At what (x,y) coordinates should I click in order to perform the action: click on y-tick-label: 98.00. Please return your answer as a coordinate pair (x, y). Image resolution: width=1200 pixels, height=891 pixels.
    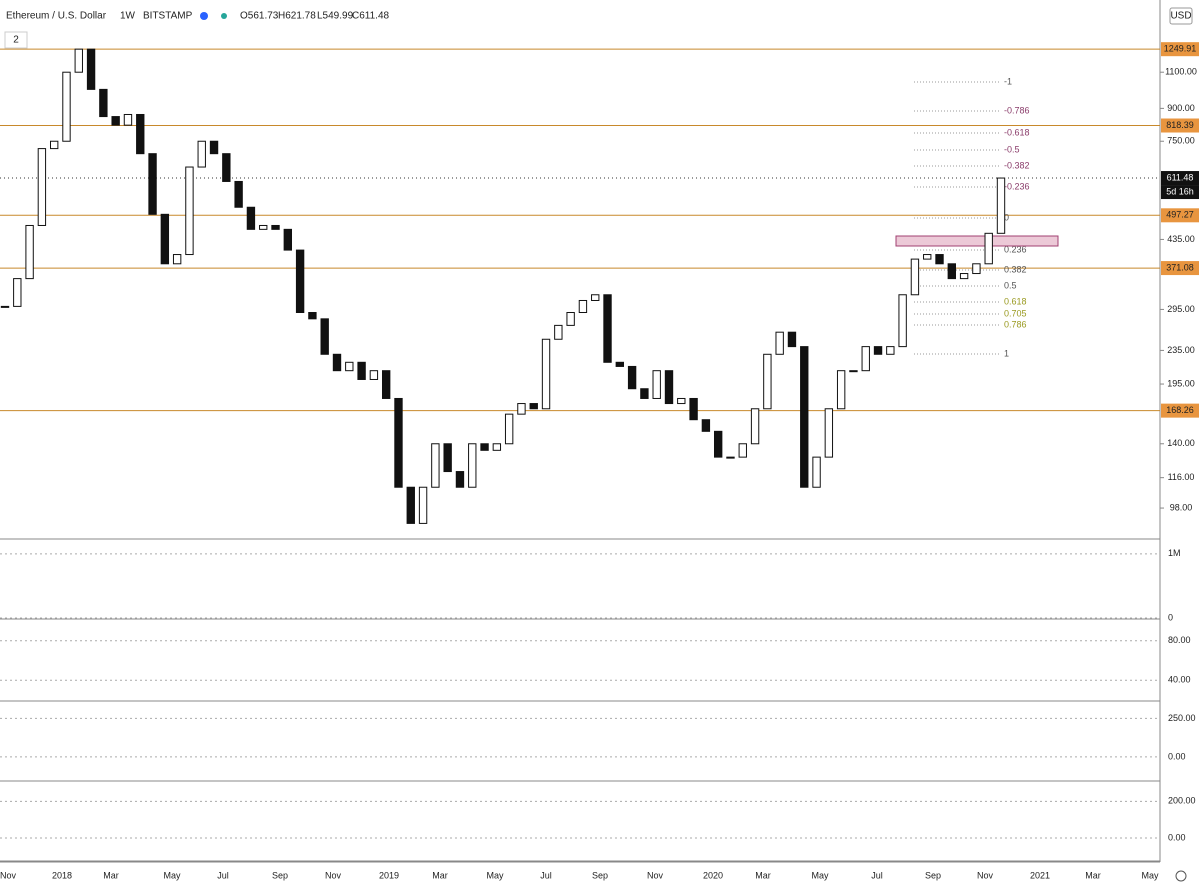
    Looking at the image, I should click on (1181, 507).